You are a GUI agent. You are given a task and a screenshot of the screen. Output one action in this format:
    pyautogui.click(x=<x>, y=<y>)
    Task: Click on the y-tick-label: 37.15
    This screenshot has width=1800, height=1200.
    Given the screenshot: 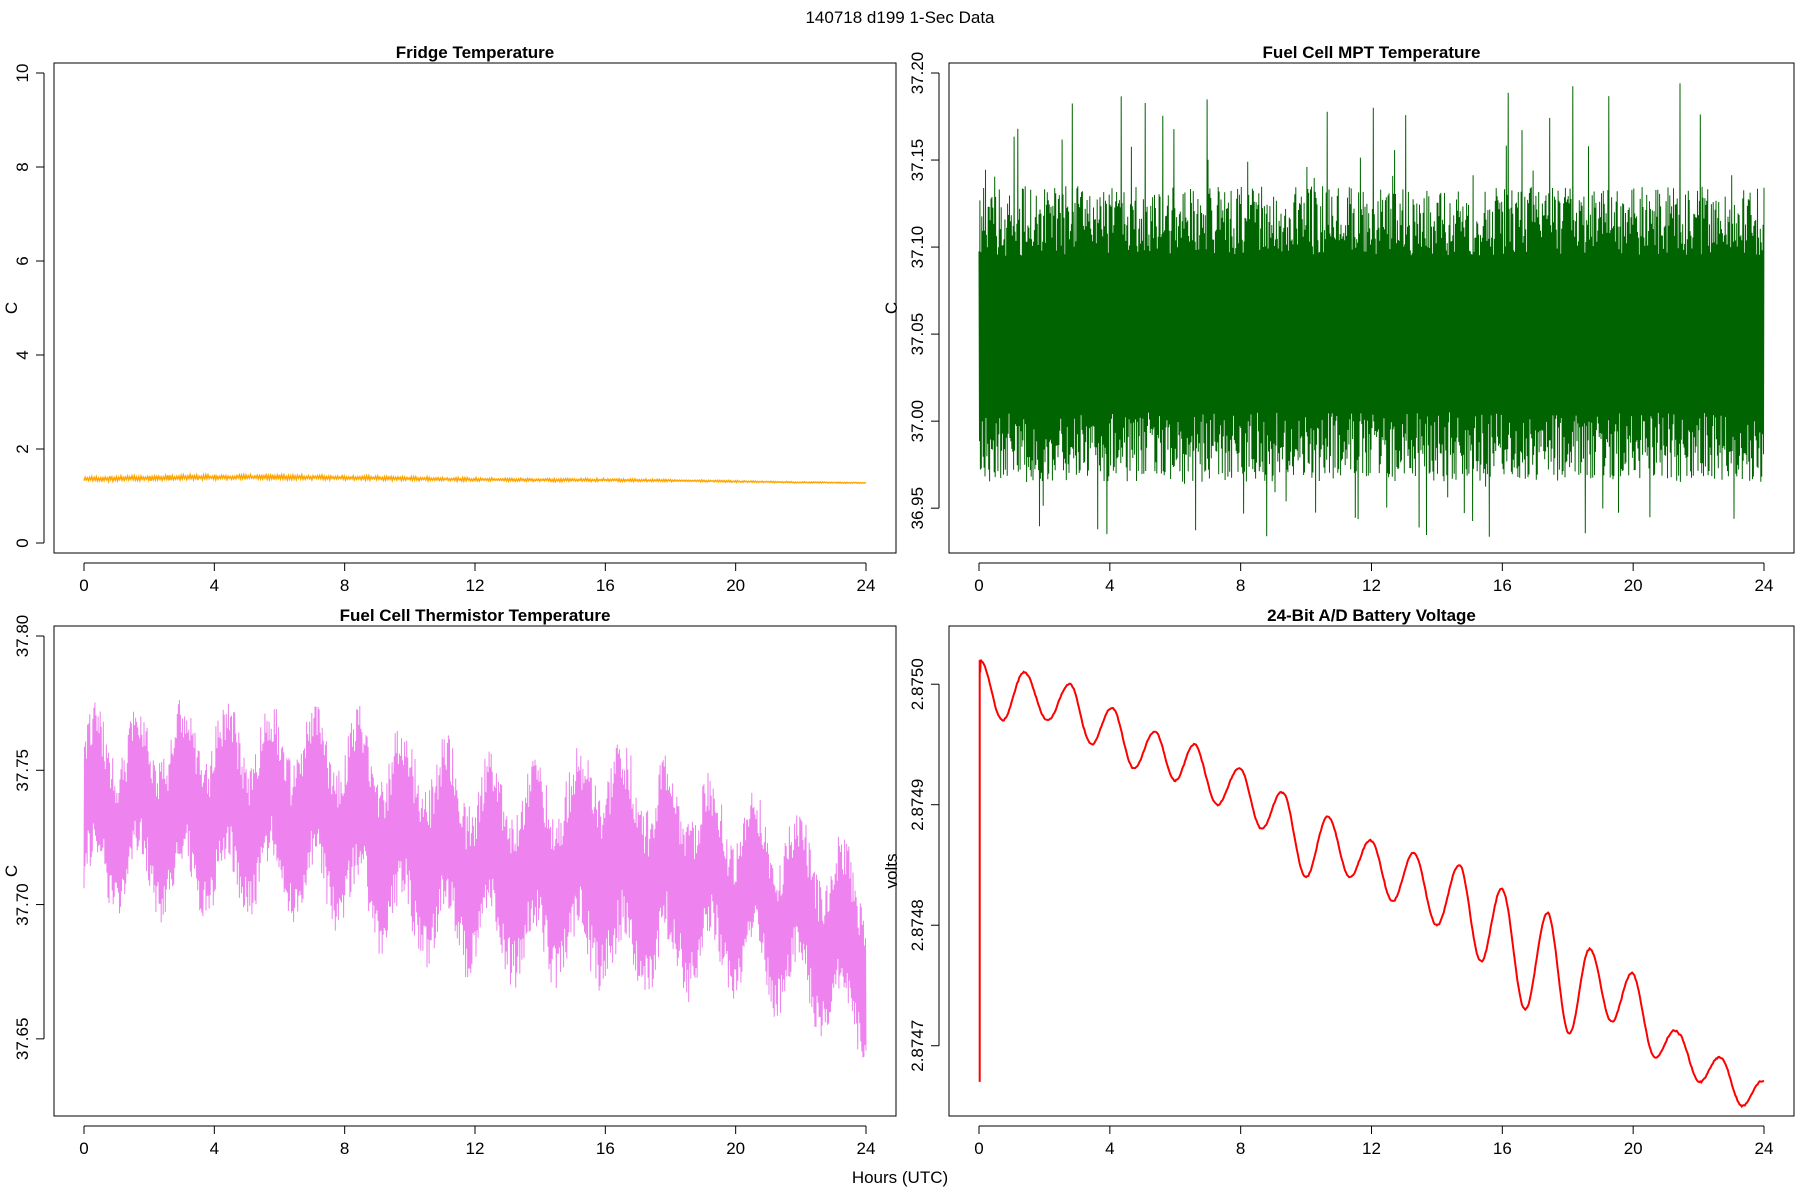 What is the action you would take?
    pyautogui.click(x=917, y=160)
    